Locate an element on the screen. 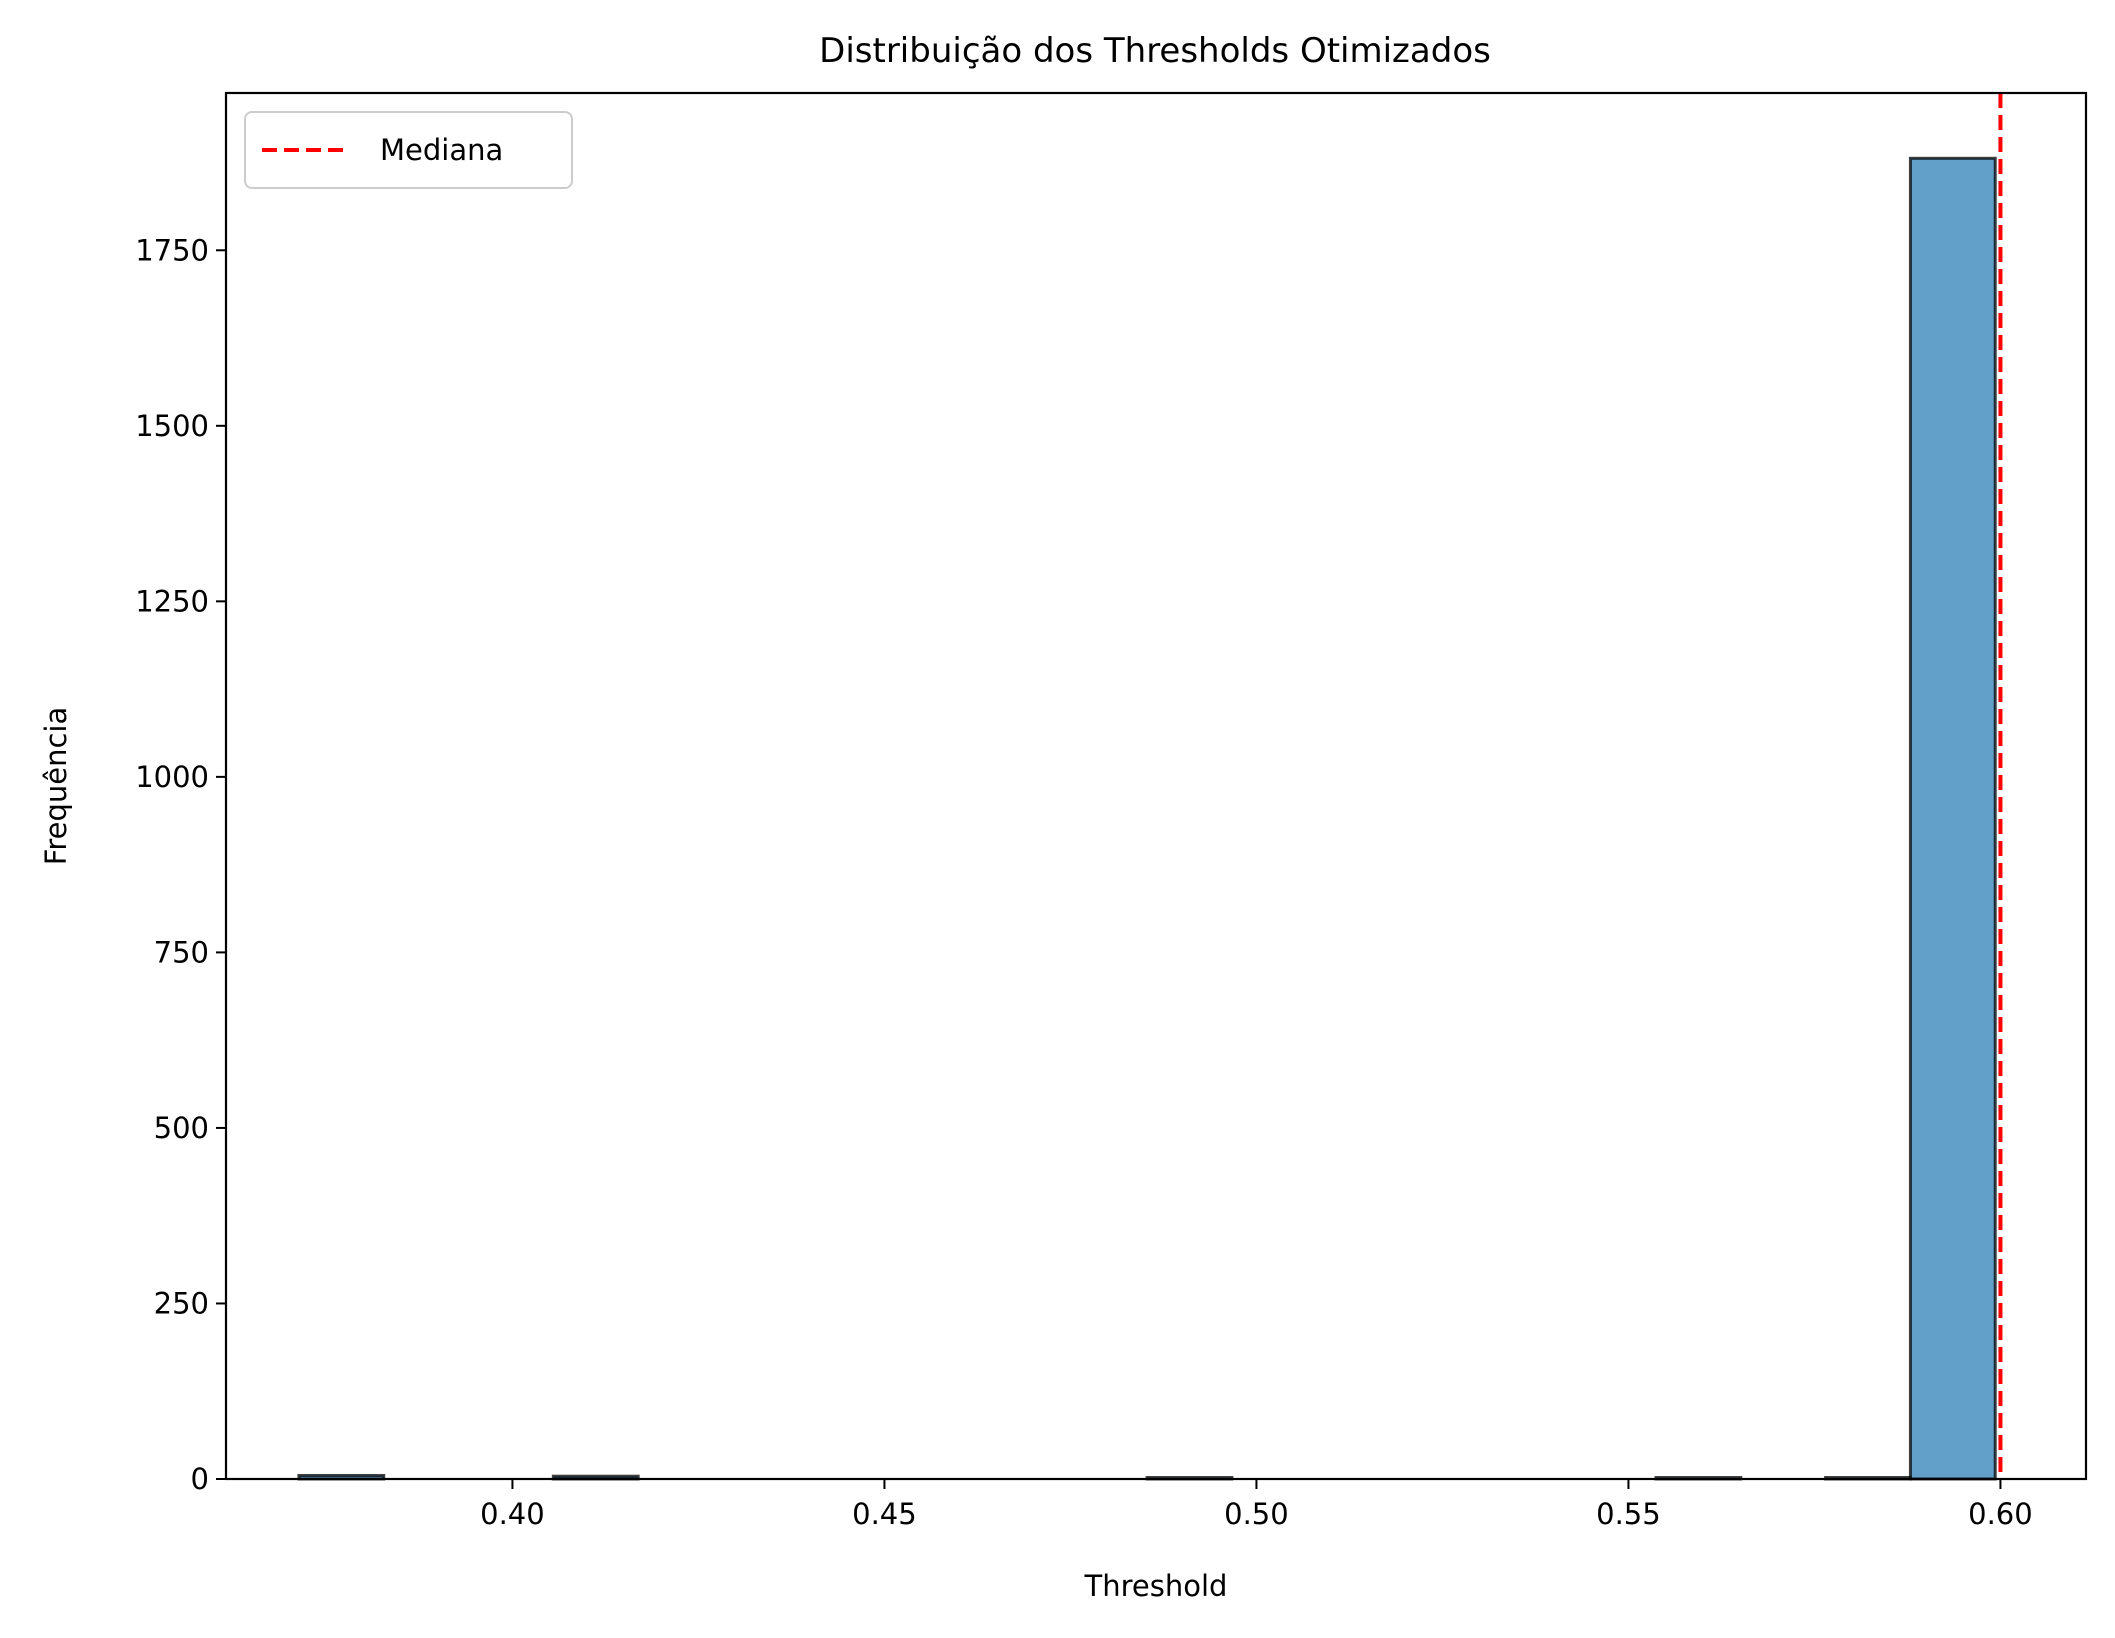 The image size is (2115, 1638). legend: Mediana is located at coordinates (408, 150).